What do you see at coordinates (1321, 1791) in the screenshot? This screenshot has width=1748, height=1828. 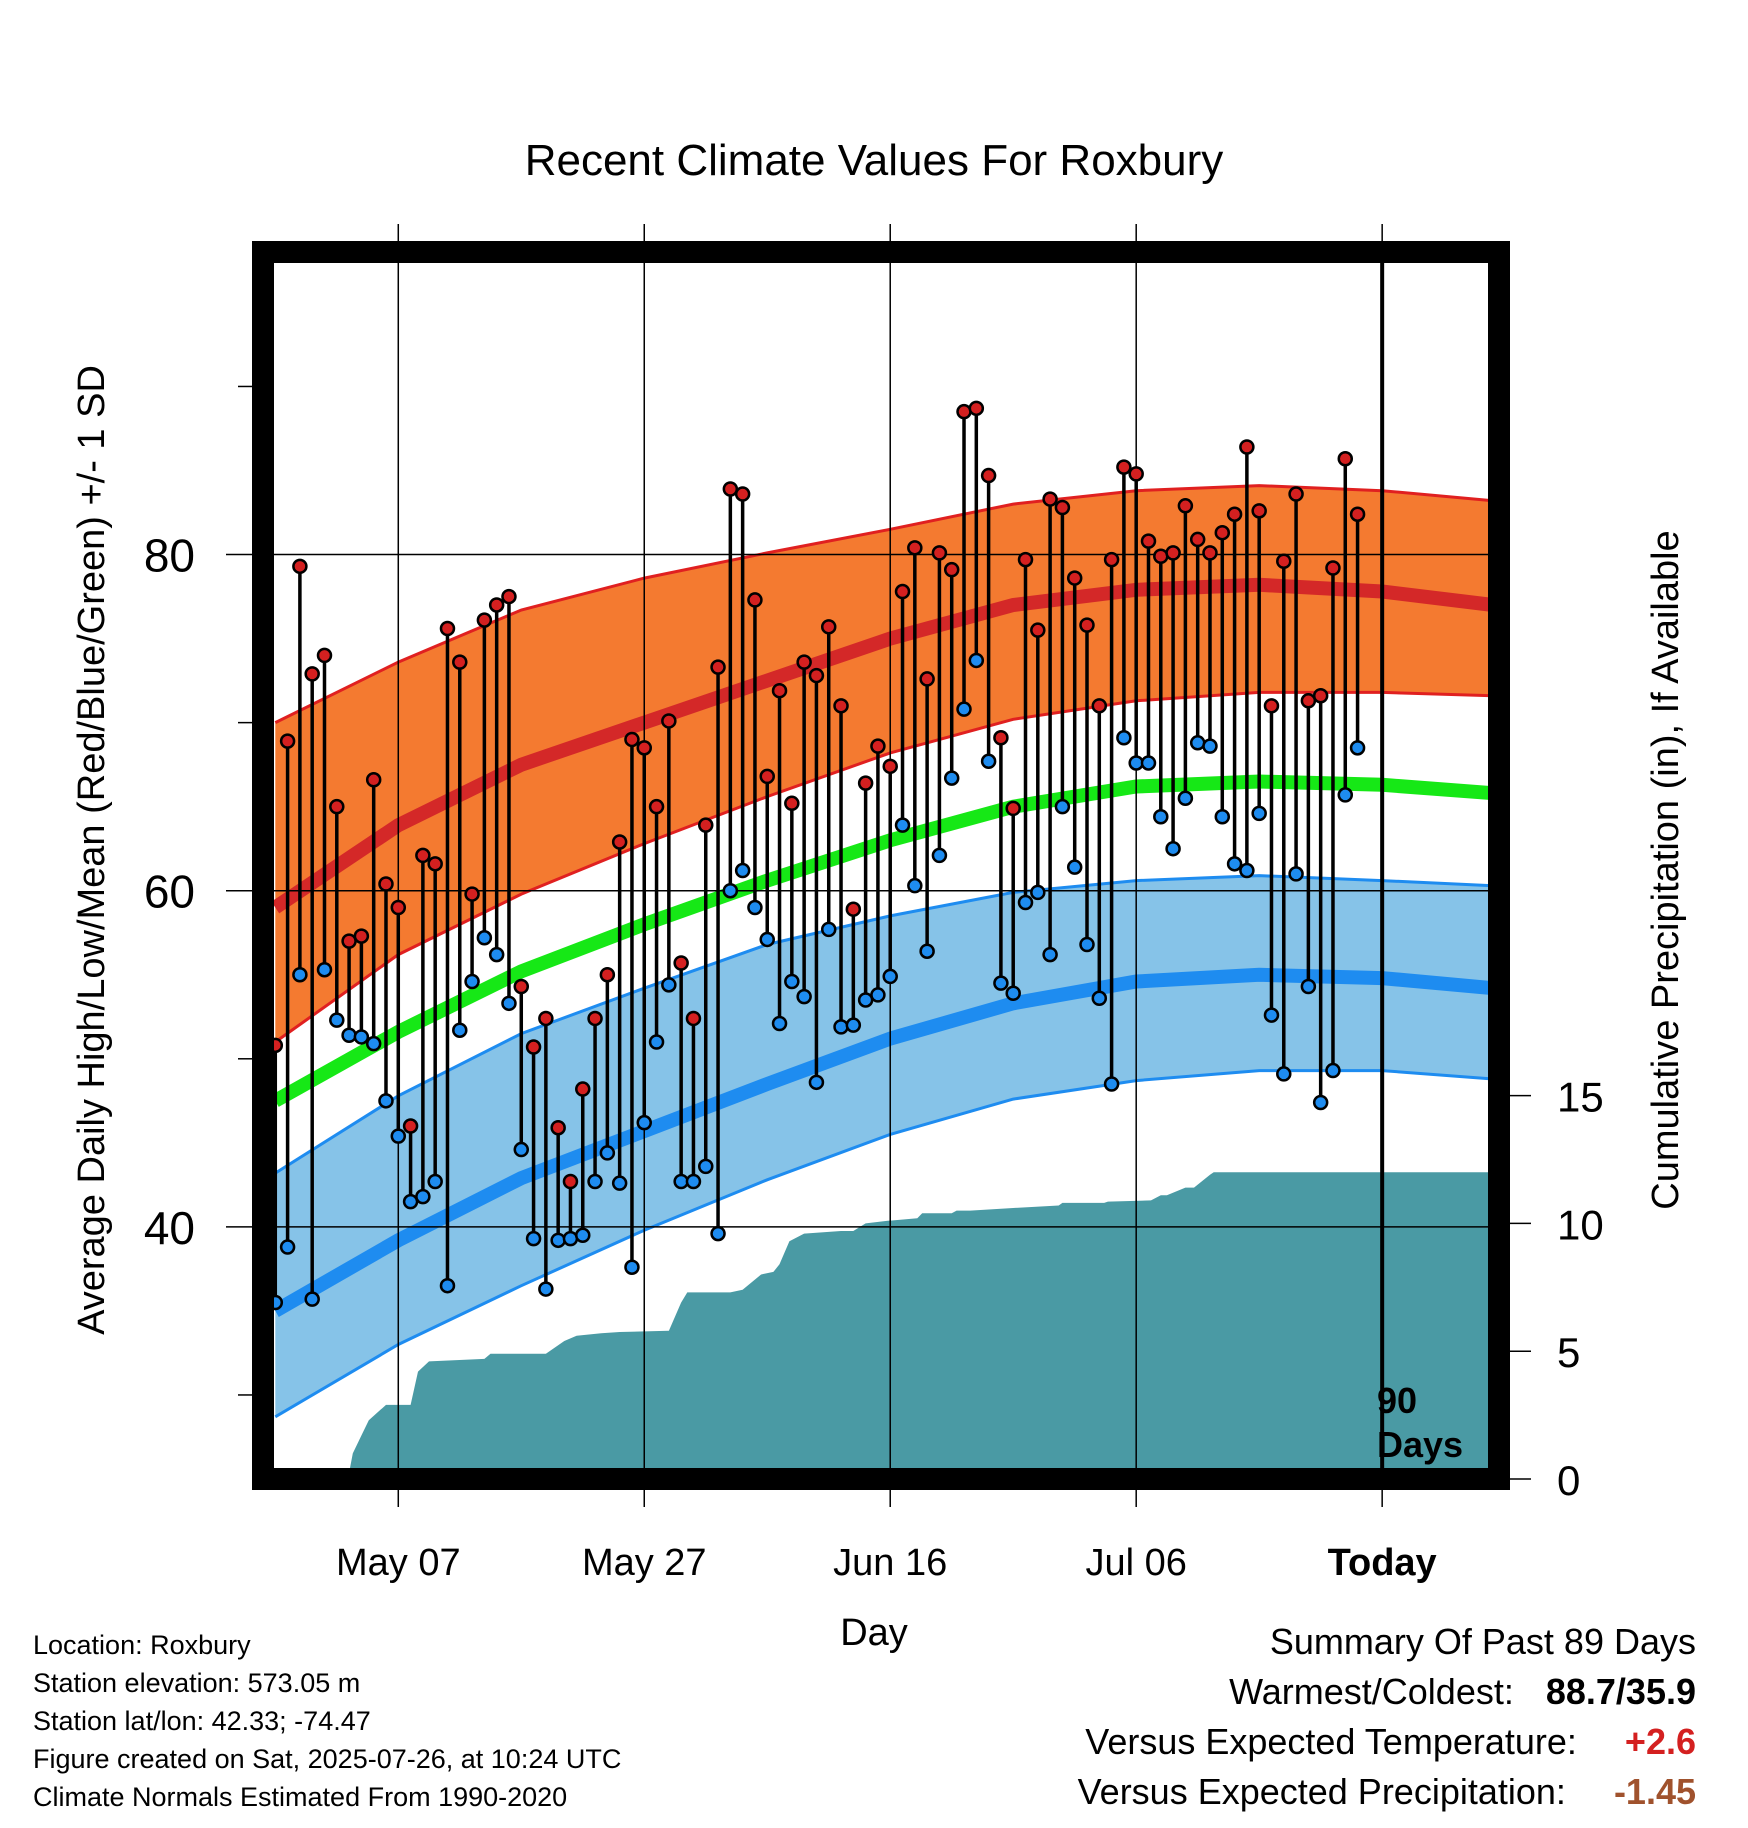 I see `precip-label: Versus Expected Precipitation:` at bounding box center [1321, 1791].